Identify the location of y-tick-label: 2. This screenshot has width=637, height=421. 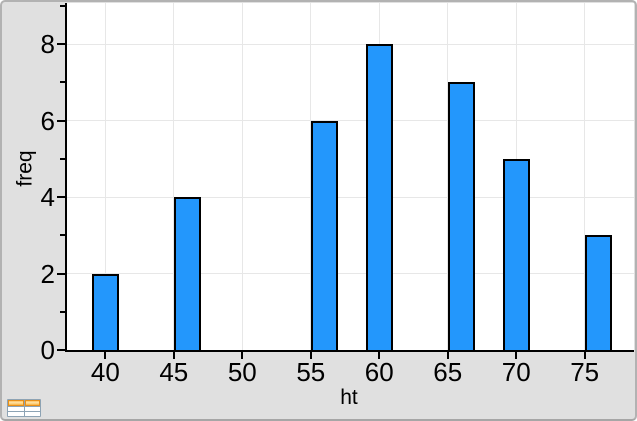
(47, 273).